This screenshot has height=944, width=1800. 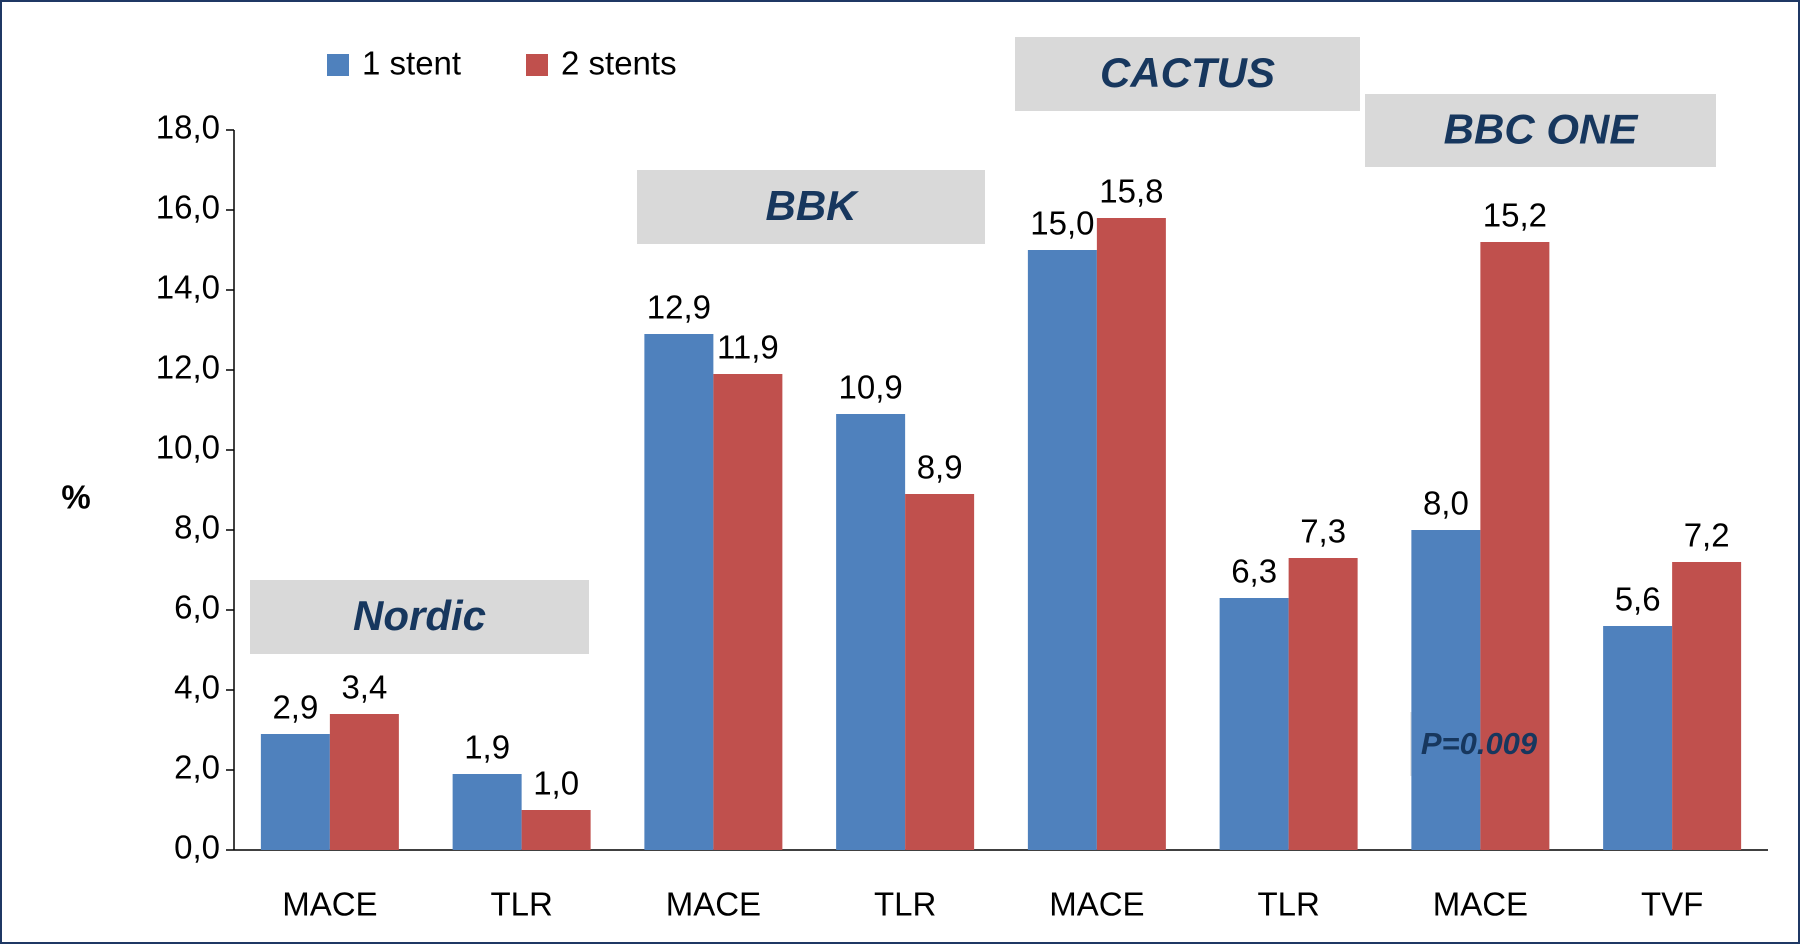 I want to click on legend-label: 2 stents, so click(x=619, y=63).